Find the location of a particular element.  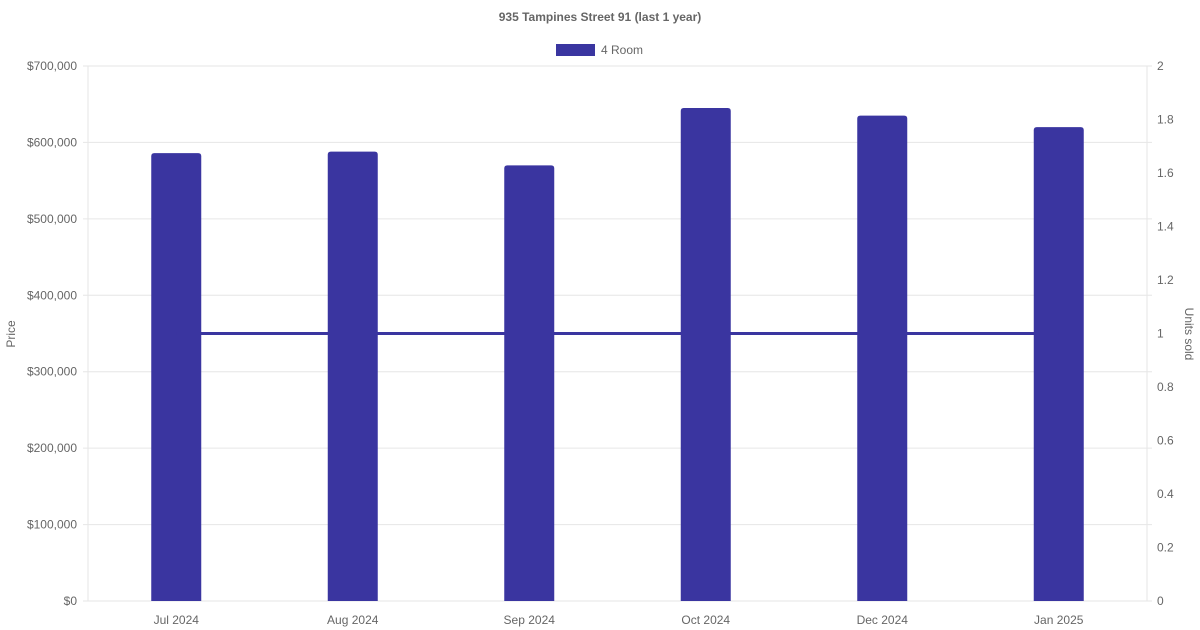

y-axis-title: Price is located at coordinates (11, 334).